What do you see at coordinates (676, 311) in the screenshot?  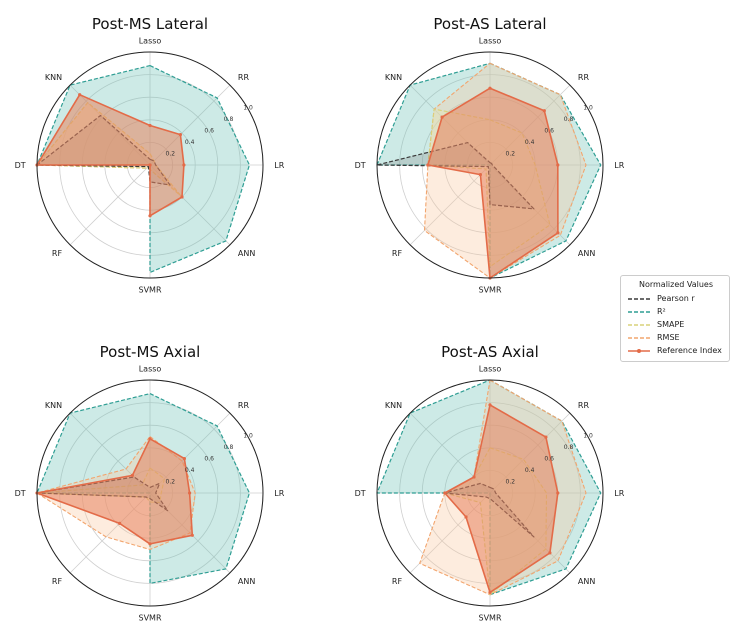 I see `legend-item-r2: R²` at bounding box center [676, 311].